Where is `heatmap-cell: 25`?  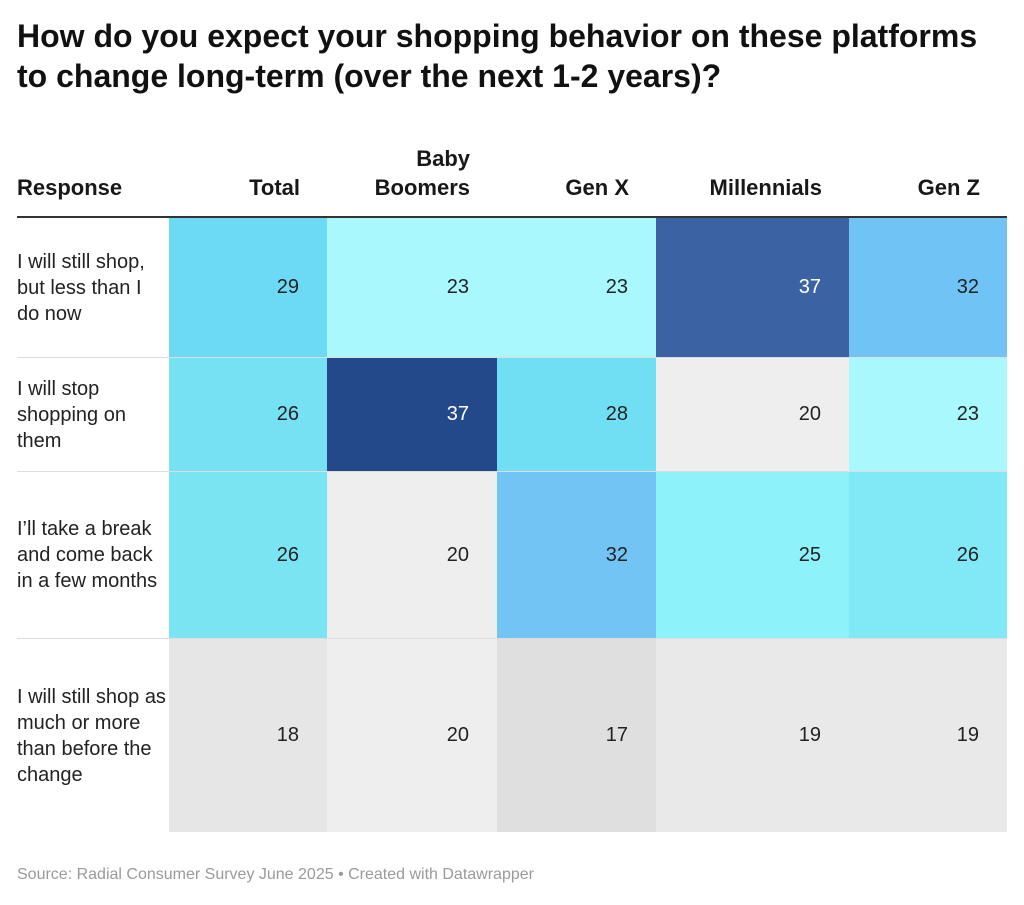 heatmap-cell: 25 is located at coordinates (752, 555).